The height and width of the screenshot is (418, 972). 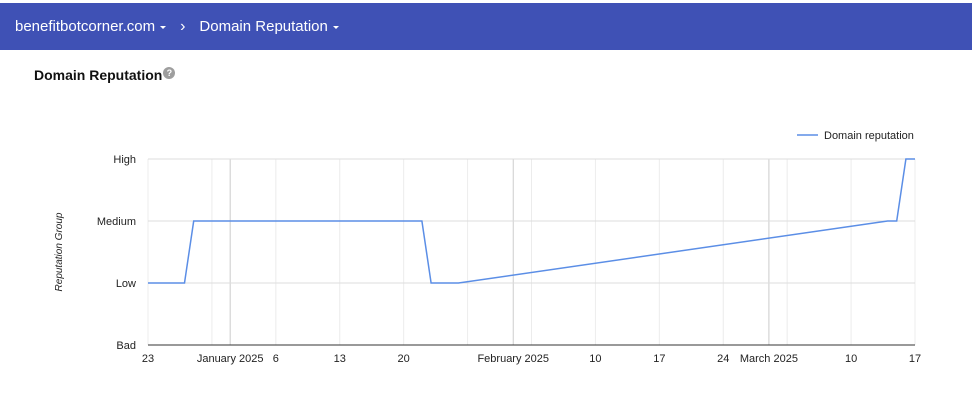 I want to click on x-tick-label: January 2025, so click(x=230, y=359).